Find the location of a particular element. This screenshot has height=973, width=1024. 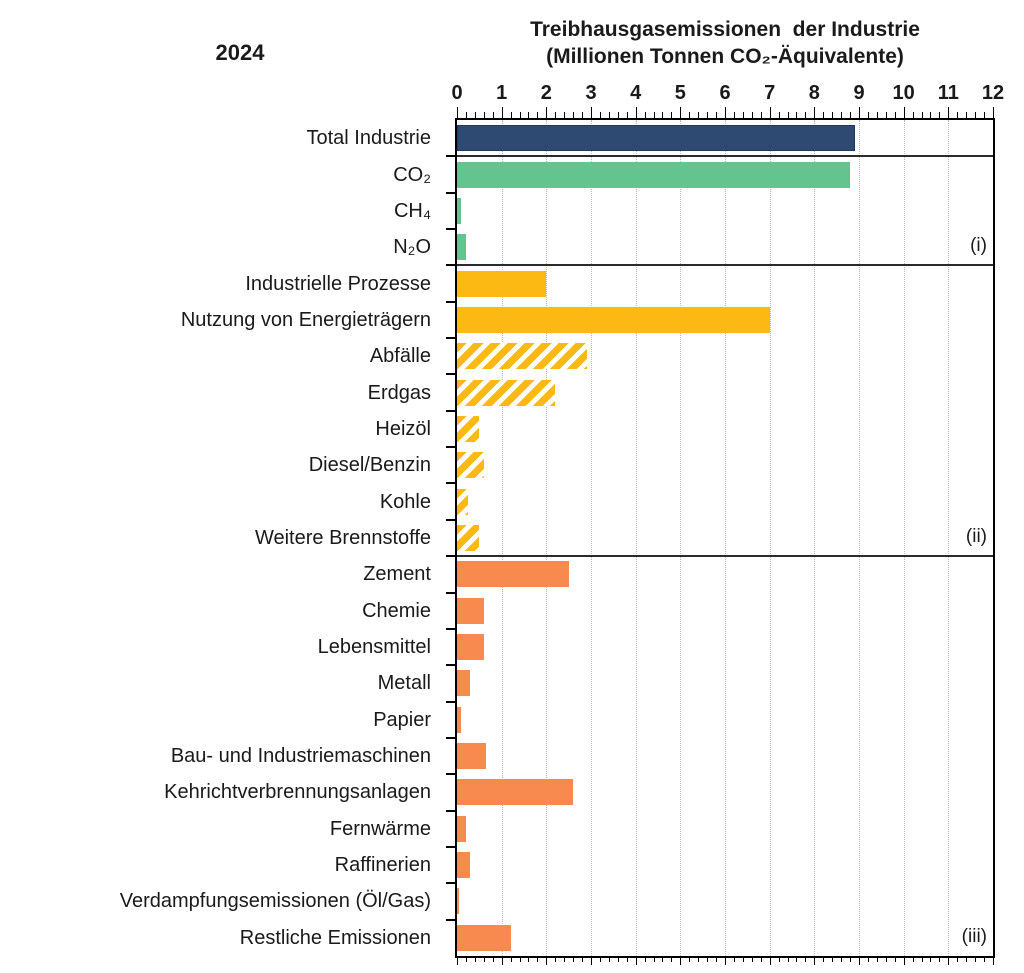

x-axis-tick-labels: 0 1 2 3 4 5 6 7 8 9 10 11 12 is located at coordinates (512, 94).